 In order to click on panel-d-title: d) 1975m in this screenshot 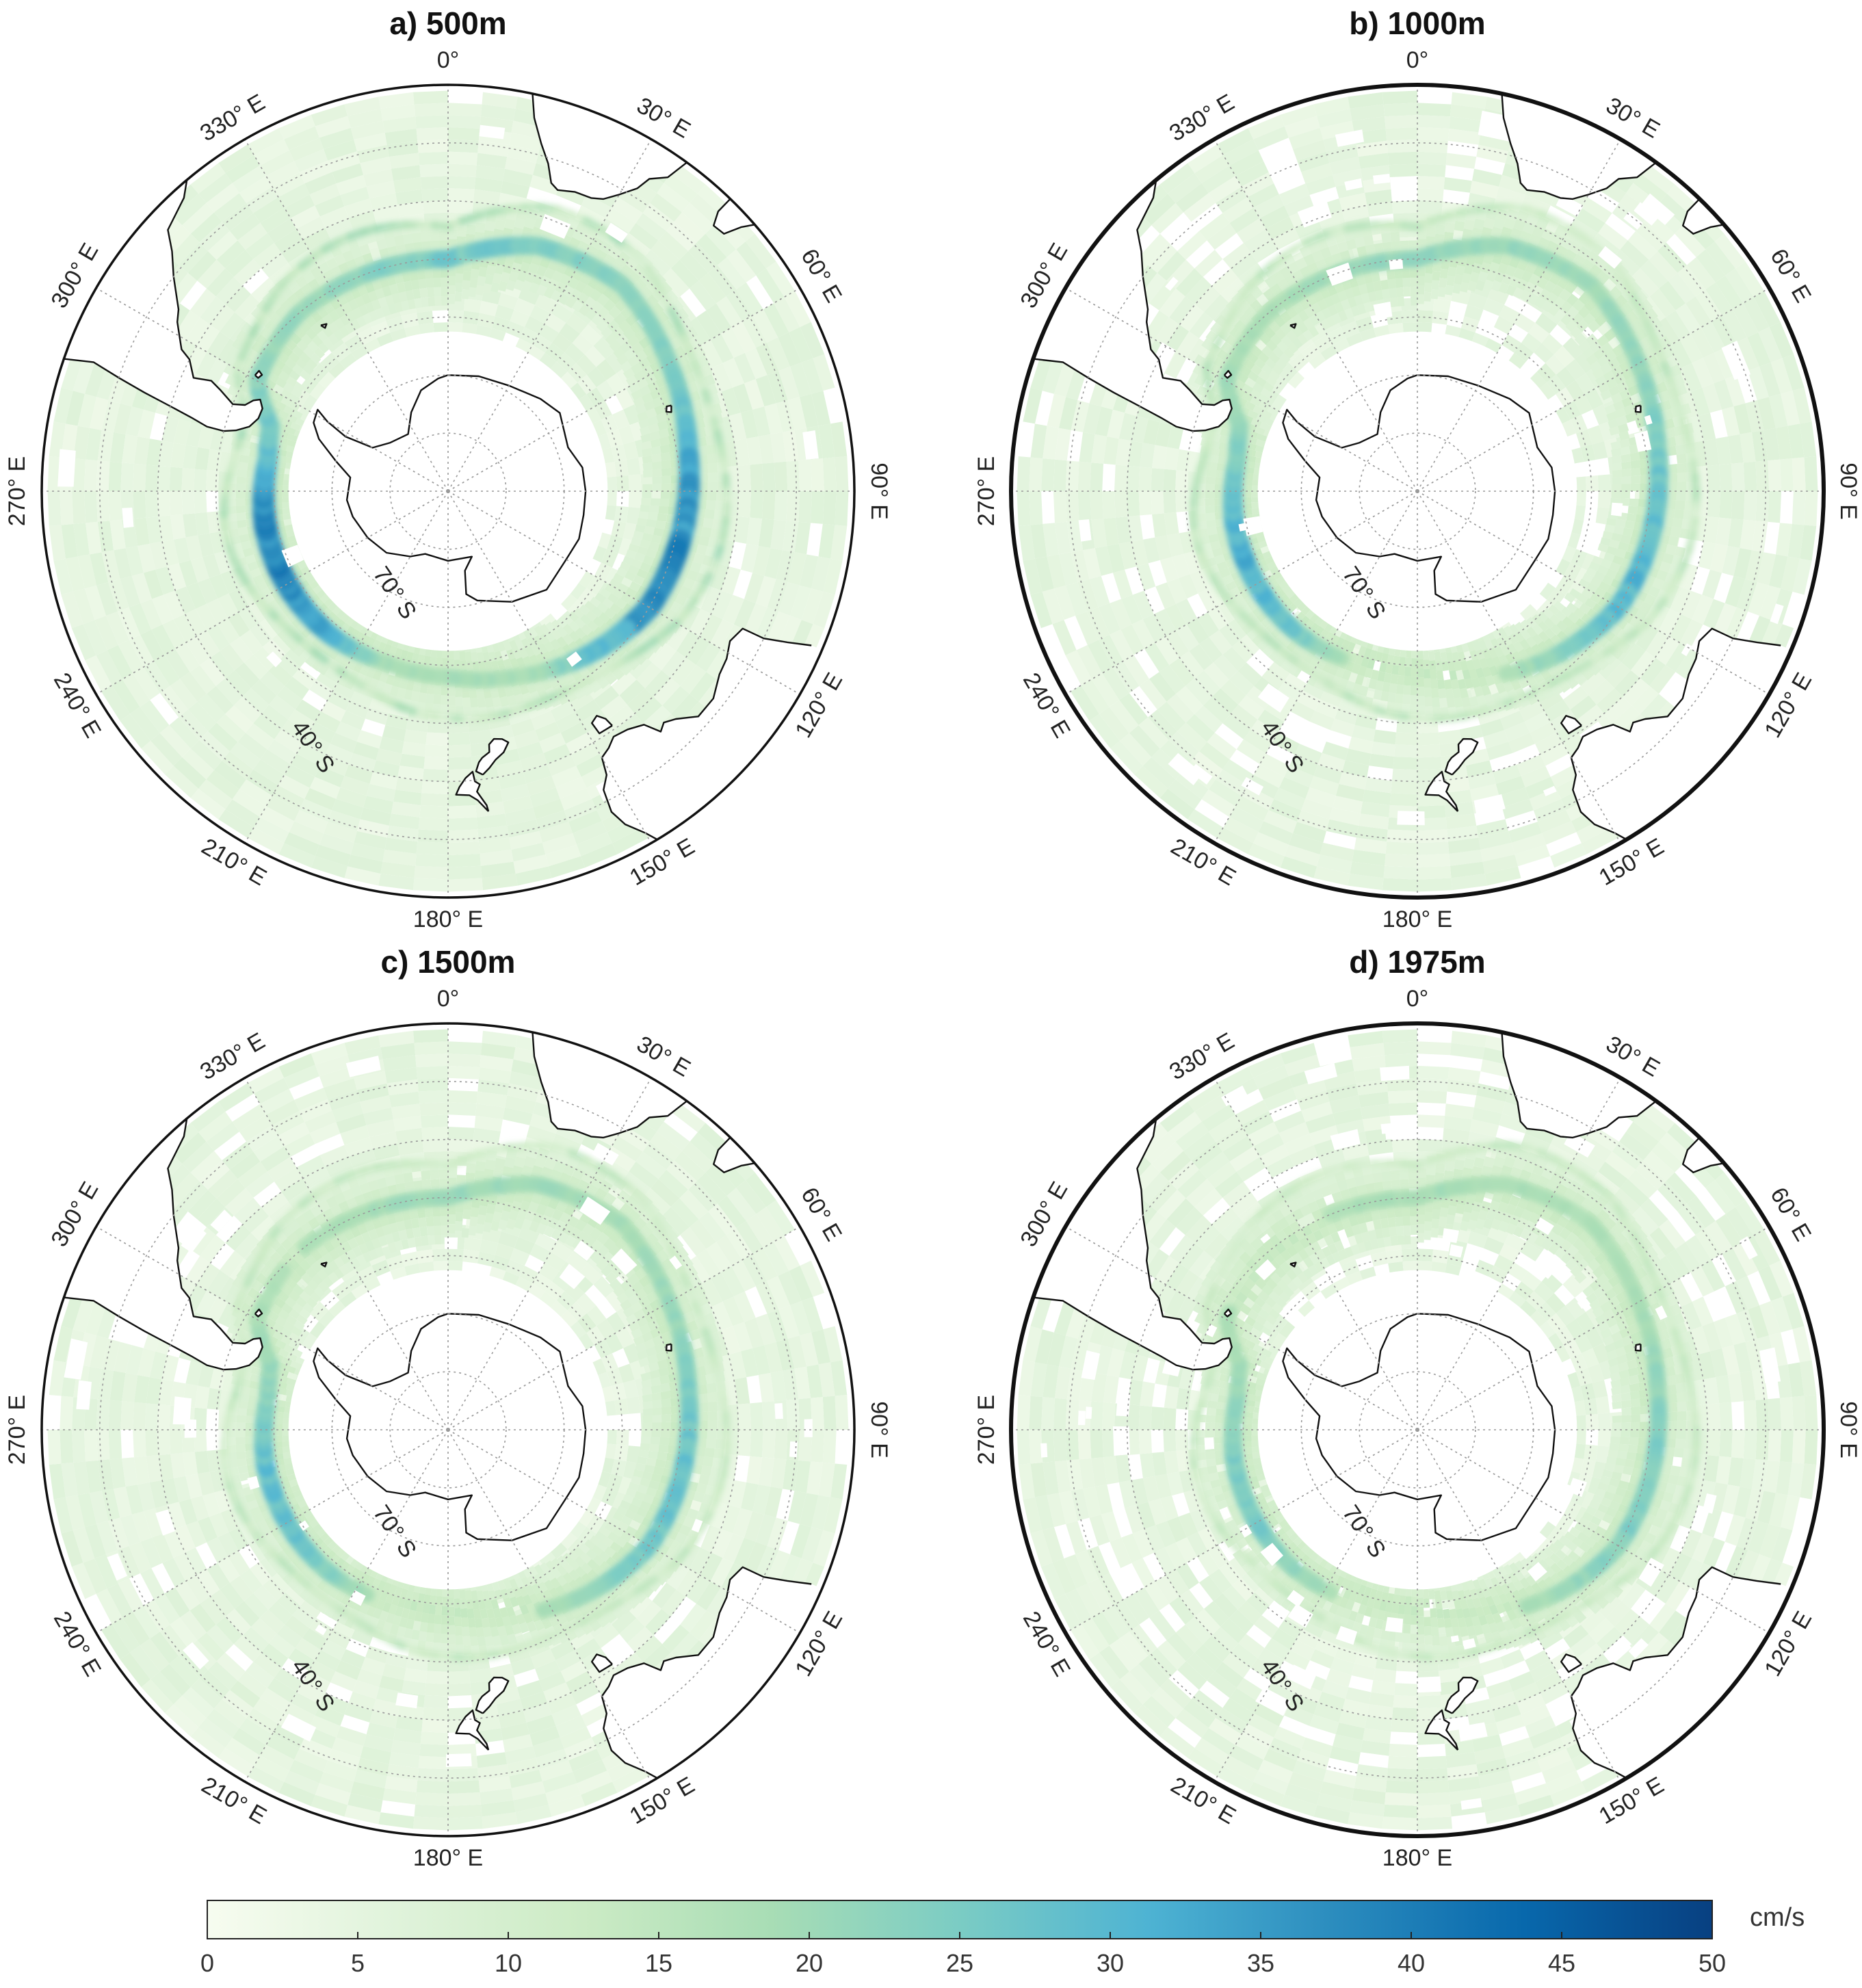, I will do `click(1417, 962)`.